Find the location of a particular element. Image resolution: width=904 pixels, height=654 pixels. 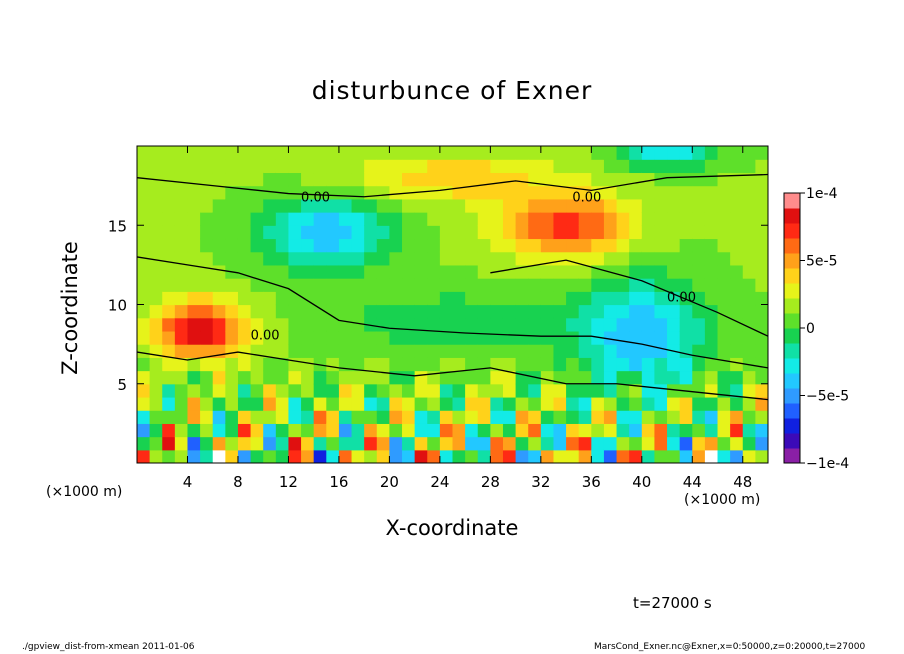

x-tick-label: 44 is located at coordinates (692, 482).